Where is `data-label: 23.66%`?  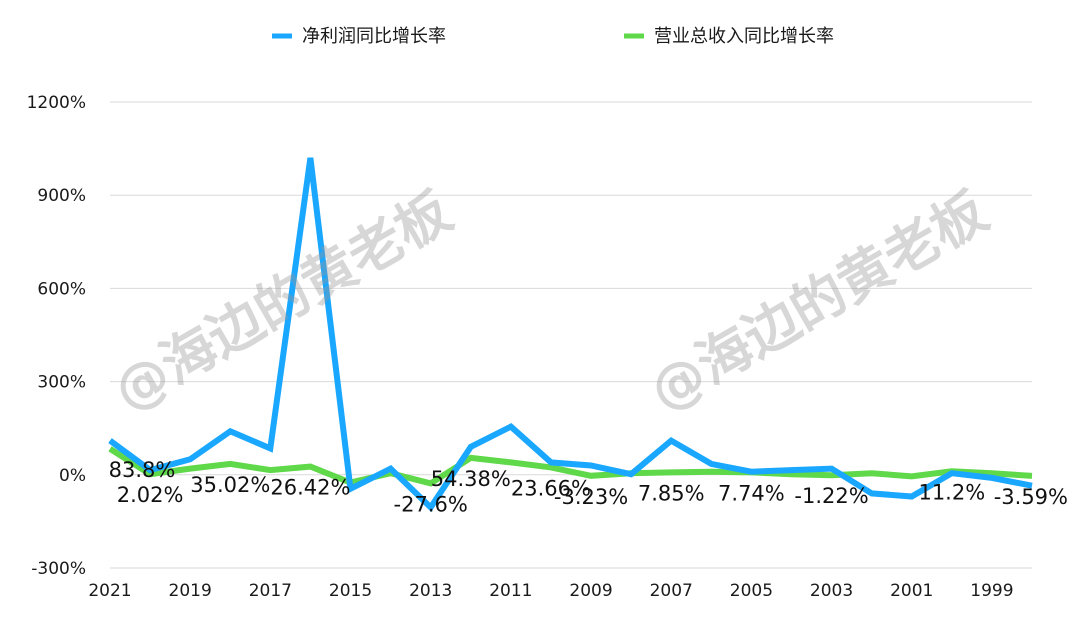 data-label: 23.66% is located at coordinates (551, 488).